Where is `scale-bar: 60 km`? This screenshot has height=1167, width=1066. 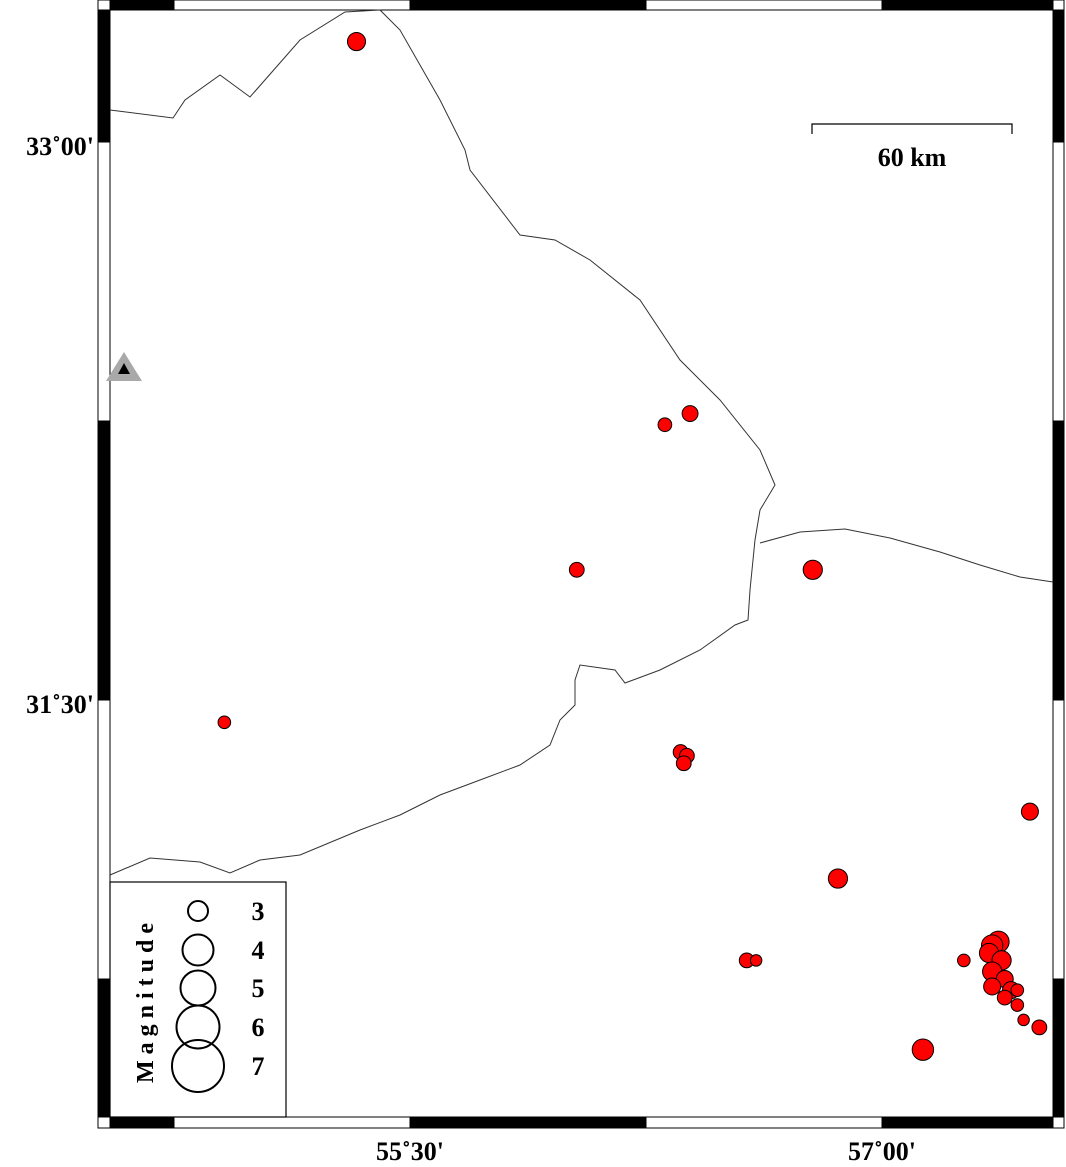 scale-bar: 60 km is located at coordinates (912, 147).